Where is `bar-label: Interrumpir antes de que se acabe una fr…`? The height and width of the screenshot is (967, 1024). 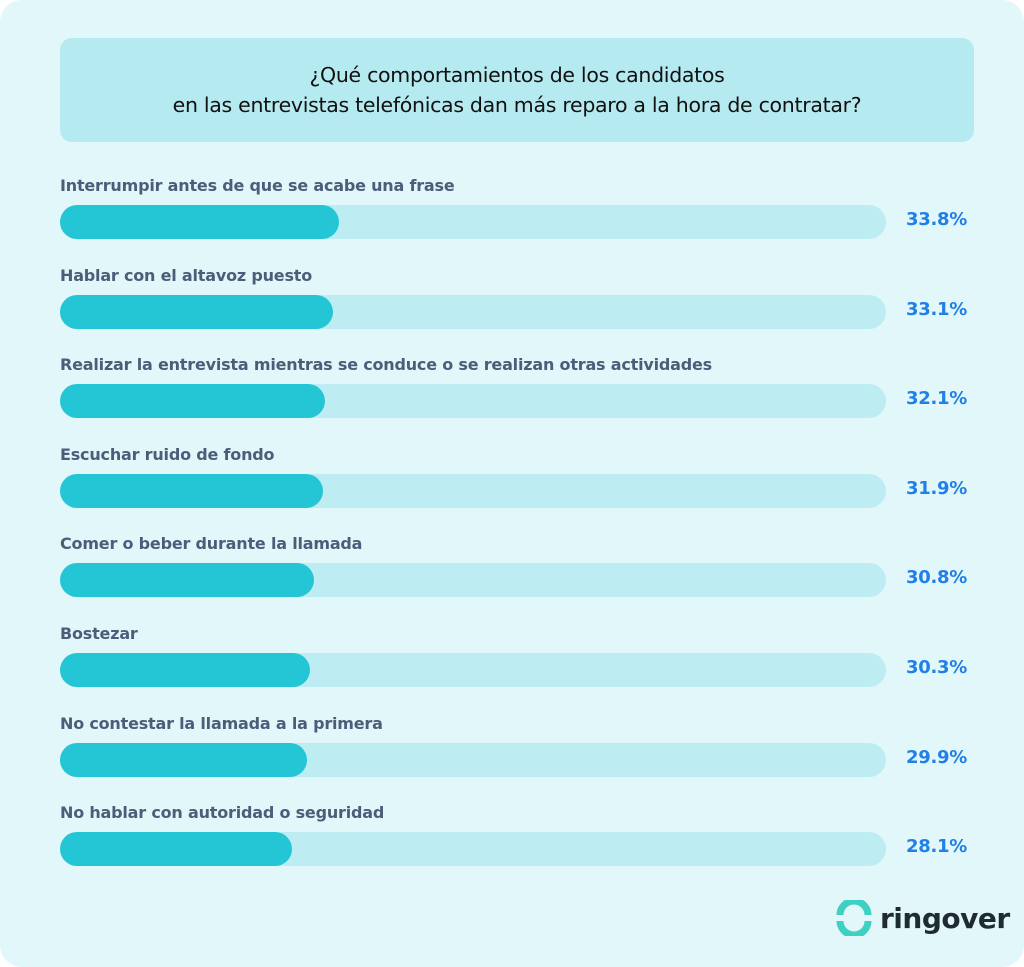 bar-label: Interrumpir antes de que se acabe una fr… is located at coordinates (257, 185).